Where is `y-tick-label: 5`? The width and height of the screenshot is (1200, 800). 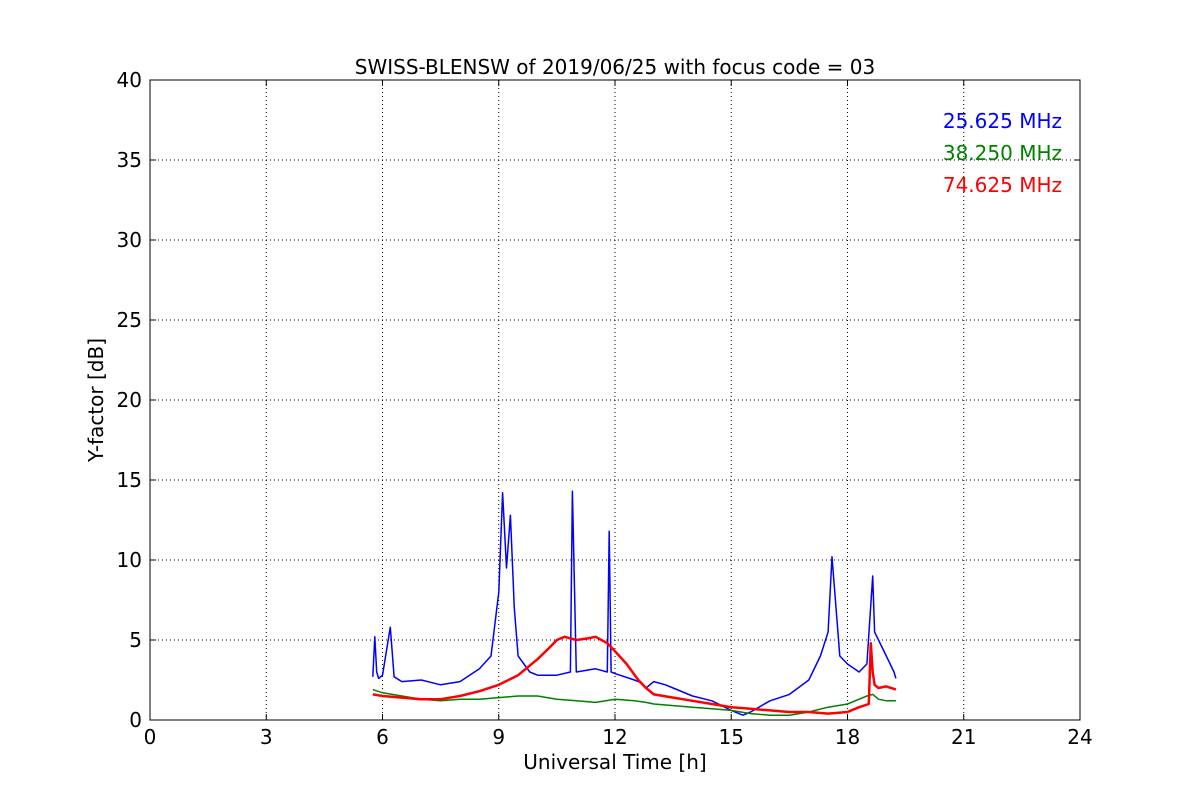
y-tick-label: 5 is located at coordinates (135, 640).